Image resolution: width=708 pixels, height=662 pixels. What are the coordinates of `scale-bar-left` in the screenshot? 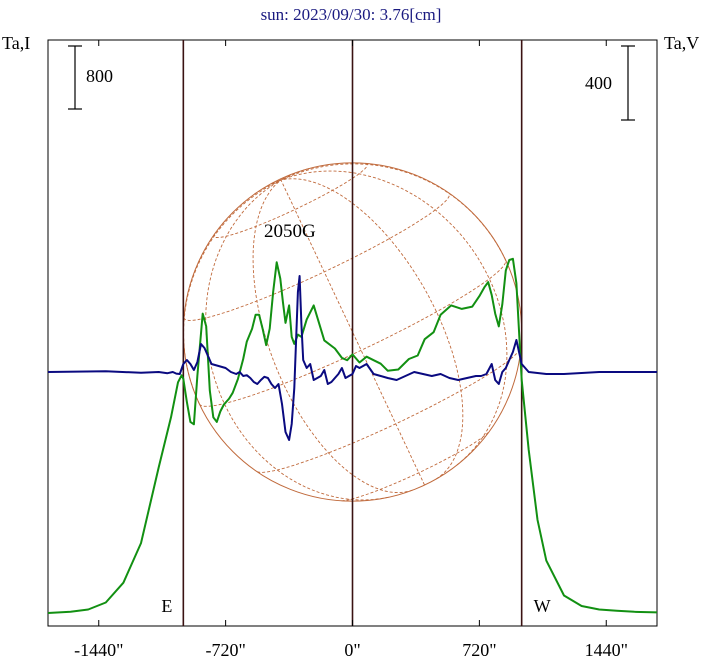 It's located at (75, 77).